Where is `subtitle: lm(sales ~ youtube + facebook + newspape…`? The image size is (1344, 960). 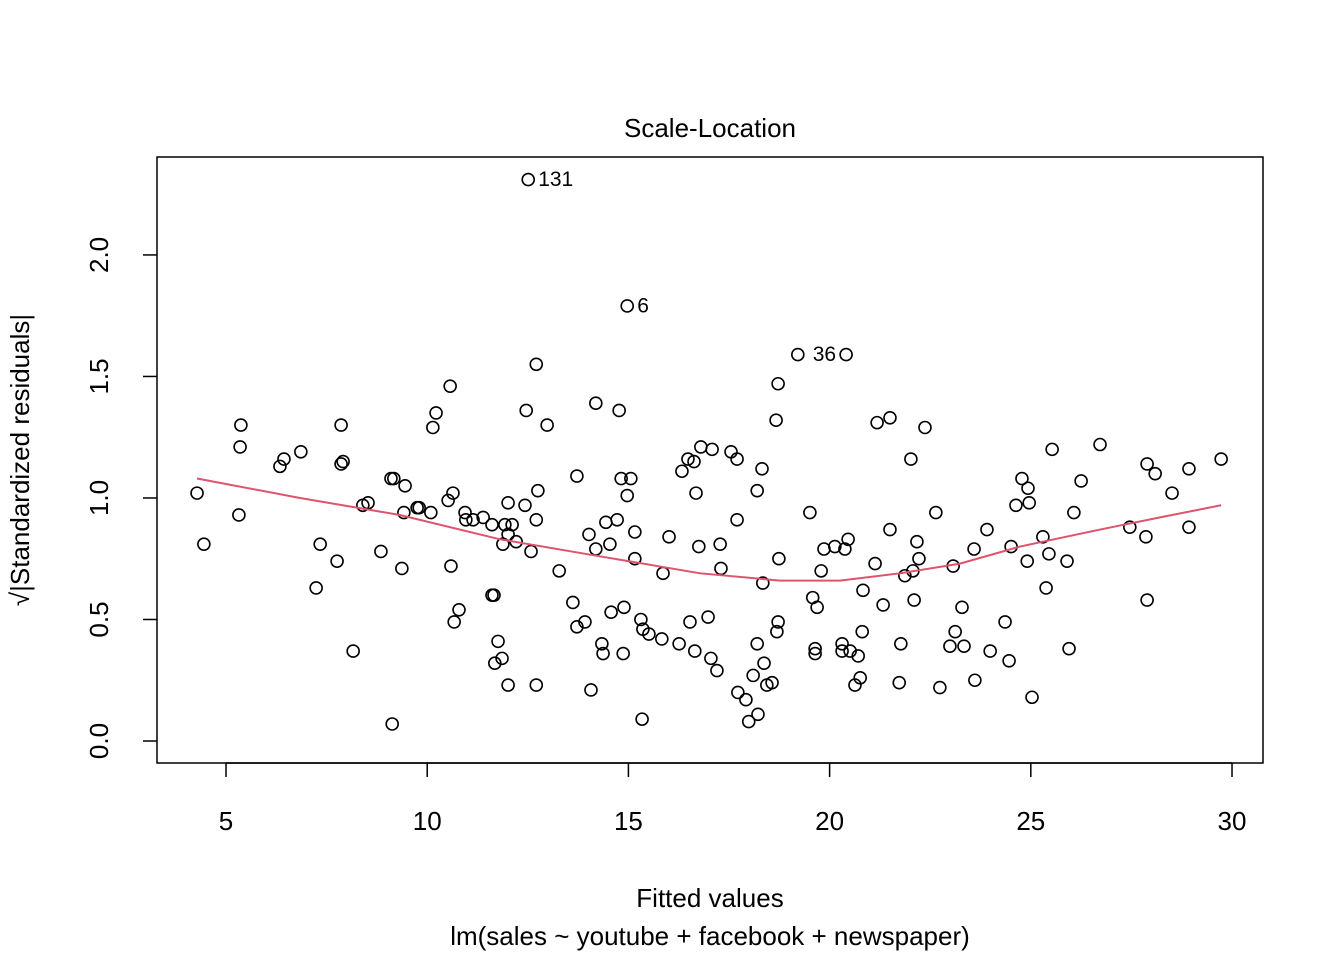 subtitle: lm(sales ~ youtube + facebook + newspape… is located at coordinates (710, 936).